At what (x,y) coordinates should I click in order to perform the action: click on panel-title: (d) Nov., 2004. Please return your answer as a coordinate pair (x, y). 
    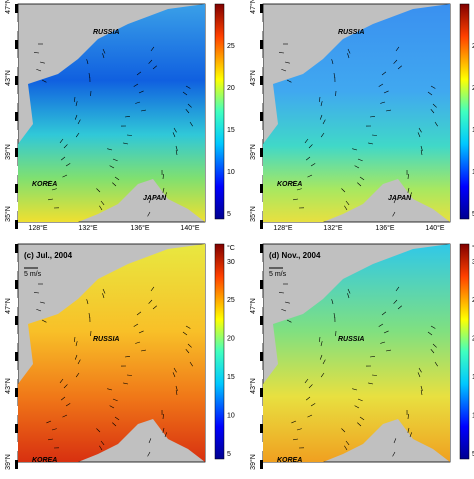
    Looking at the image, I should click on (295, 255).